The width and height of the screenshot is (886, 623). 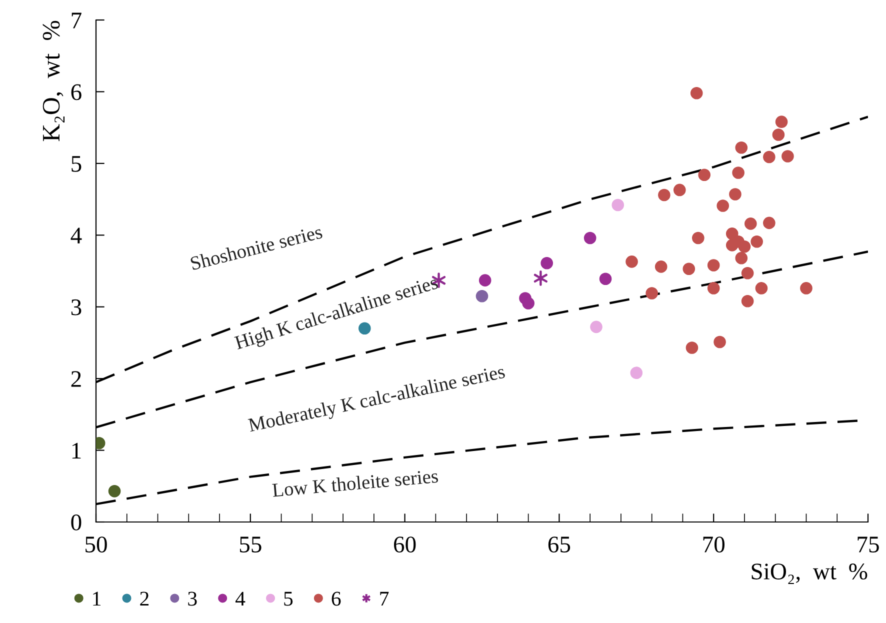 What do you see at coordinates (384, 599) in the screenshot?
I see `legend-label: 7` at bounding box center [384, 599].